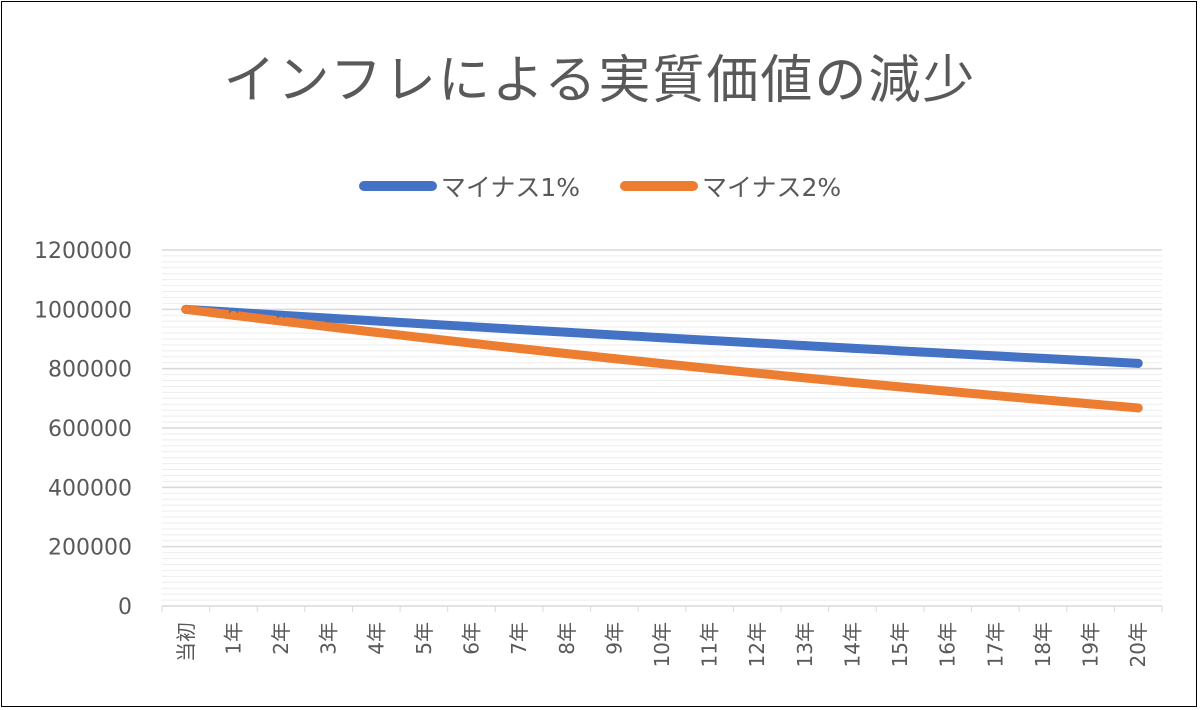 The height and width of the screenshot is (710, 1200). I want to click on y-tick-label: 1200000, so click(83, 251).